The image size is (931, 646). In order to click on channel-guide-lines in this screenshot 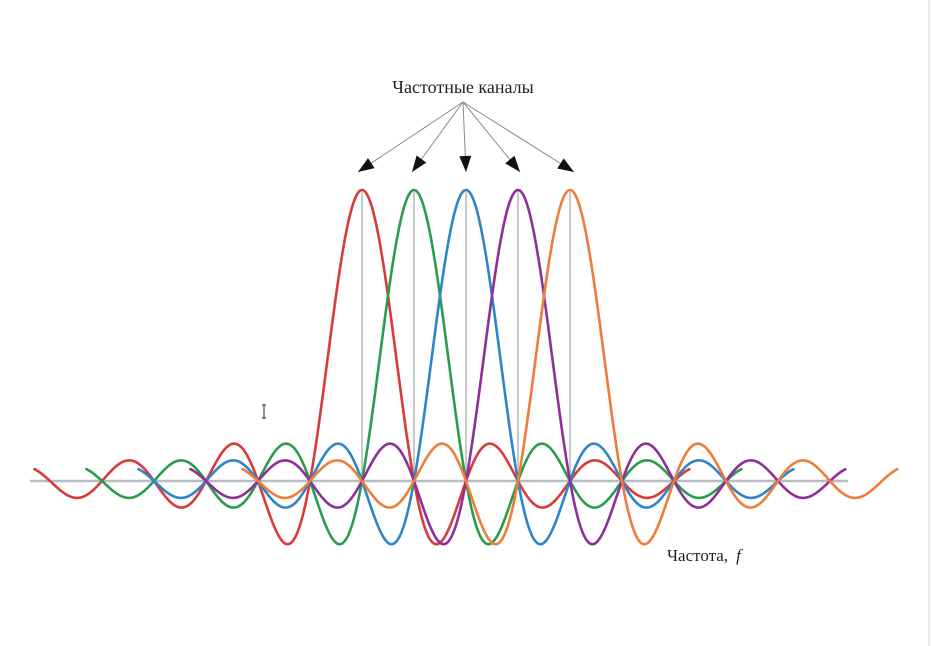, I will do `click(466, 336)`.